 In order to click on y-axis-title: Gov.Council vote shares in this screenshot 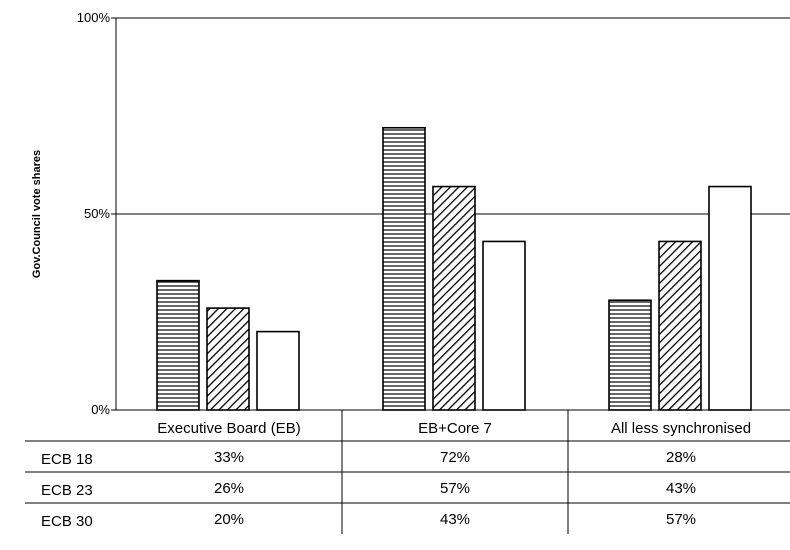, I will do `click(37, 214)`.